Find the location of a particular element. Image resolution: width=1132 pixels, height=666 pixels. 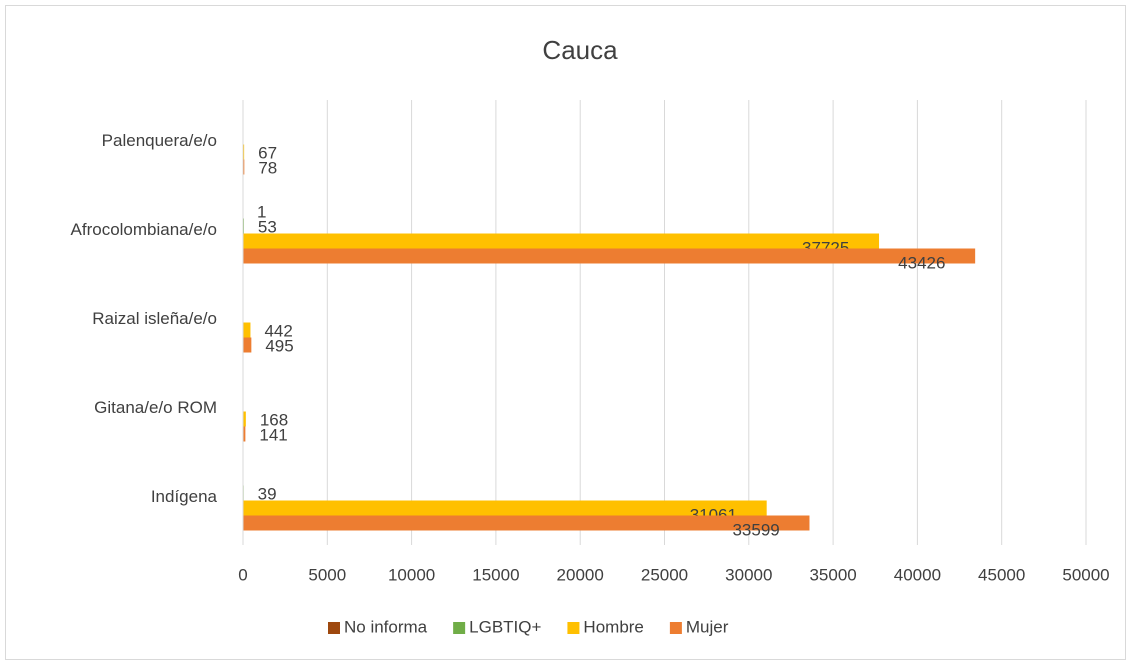

data-label: 67 is located at coordinates (267, 152).